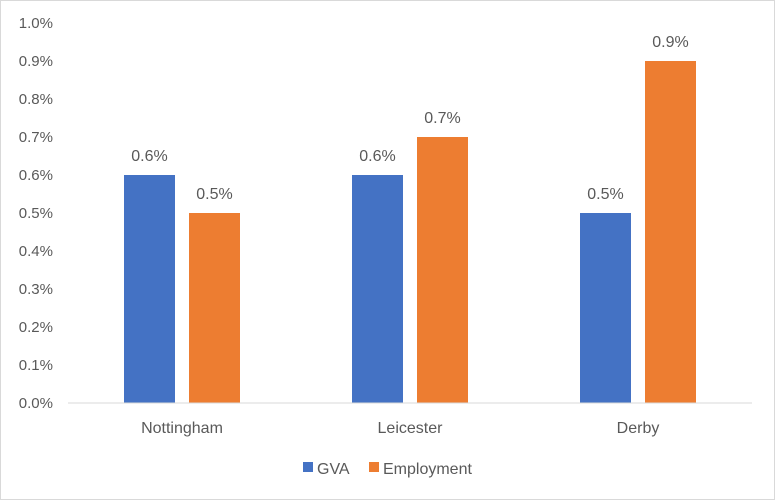 This screenshot has height=500, width=775. I want to click on y-tick-label: 0.8%, so click(36, 99).